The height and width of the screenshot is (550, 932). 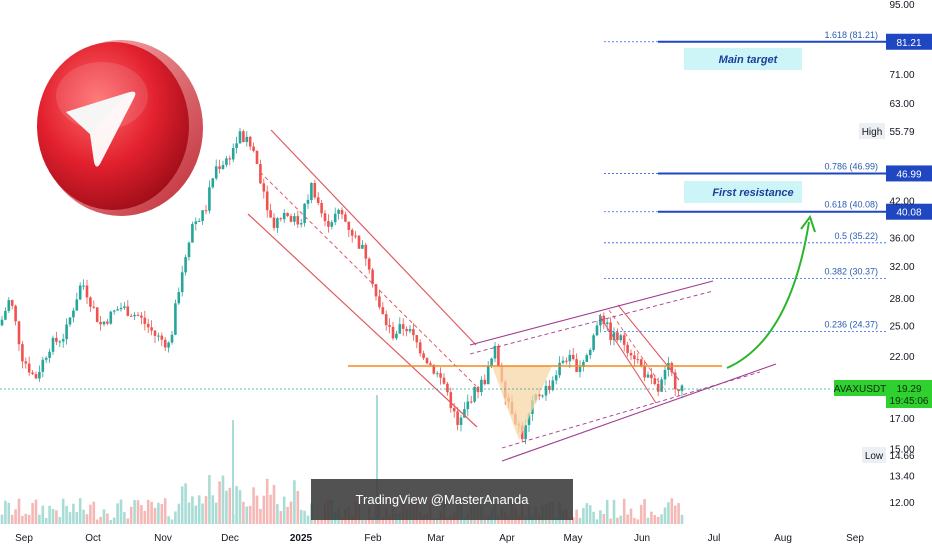 I want to click on last-price-value: 19.29, so click(x=908, y=389).